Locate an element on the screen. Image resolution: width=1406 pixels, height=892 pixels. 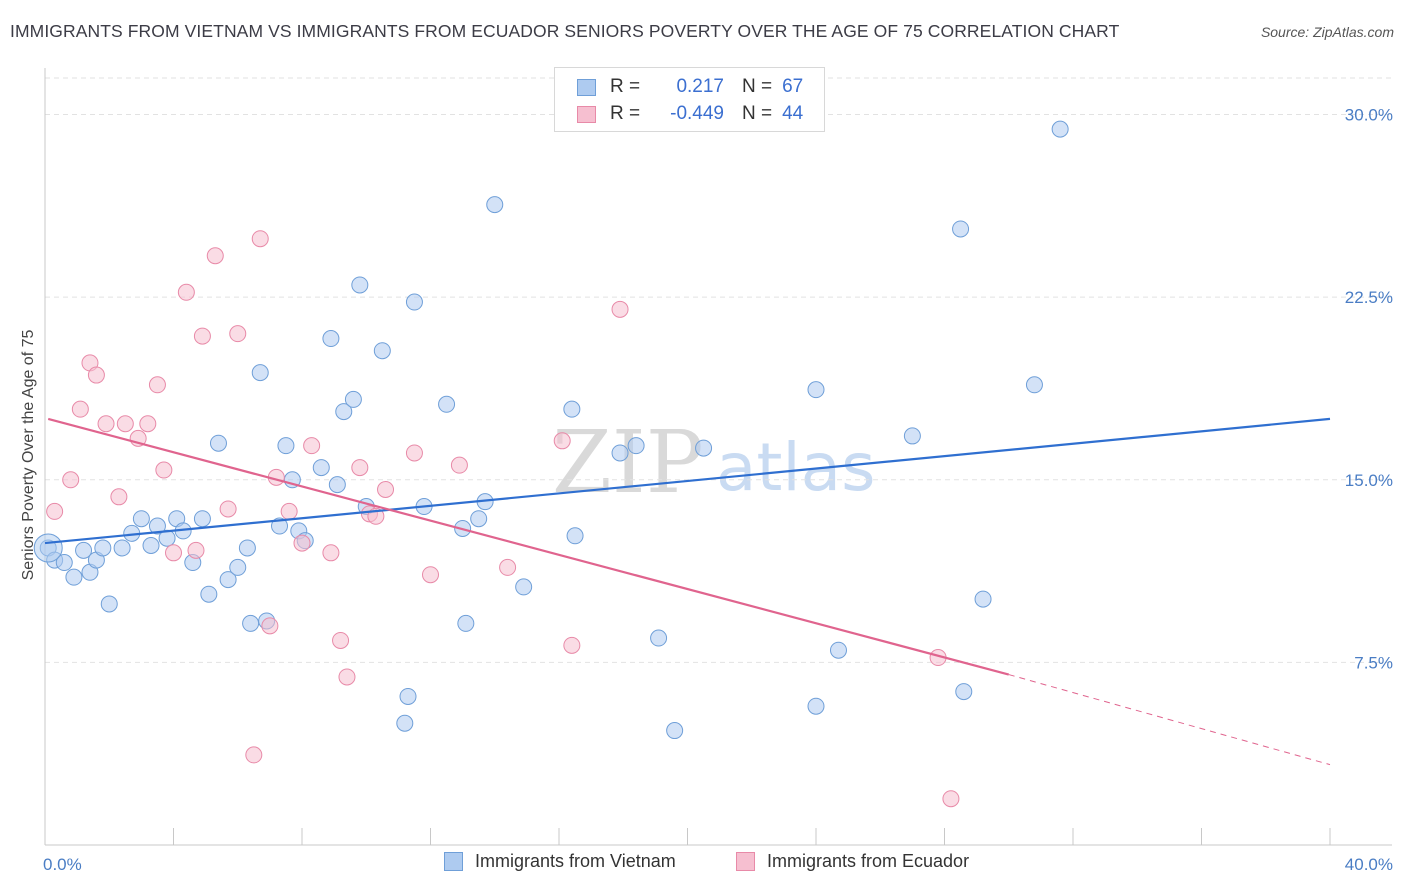
legend-row-ecuador: R = -0.449 N = 44 is located at coordinates (690, 114).